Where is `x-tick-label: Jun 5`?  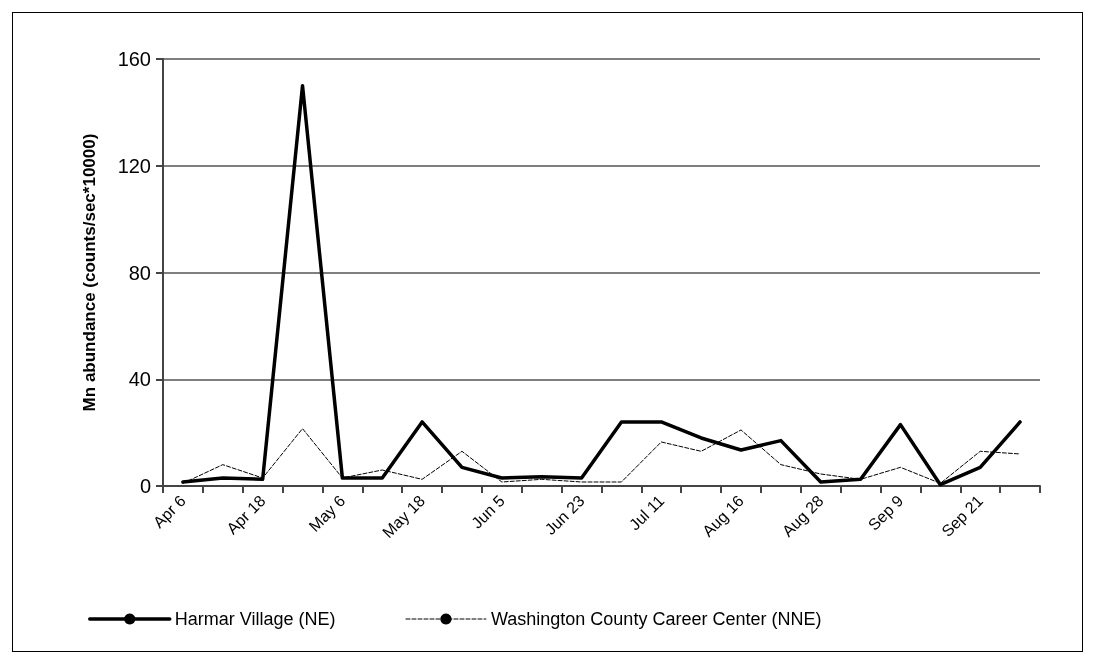 x-tick-label: Jun 5 is located at coordinates (488, 511).